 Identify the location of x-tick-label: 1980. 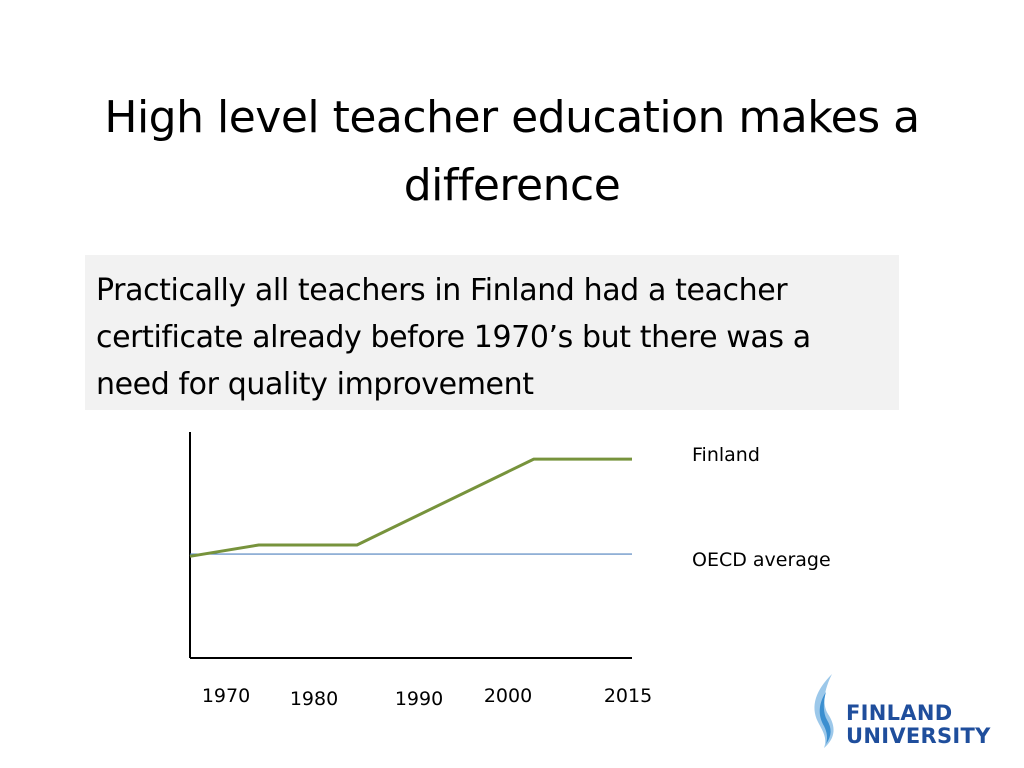
(314, 699).